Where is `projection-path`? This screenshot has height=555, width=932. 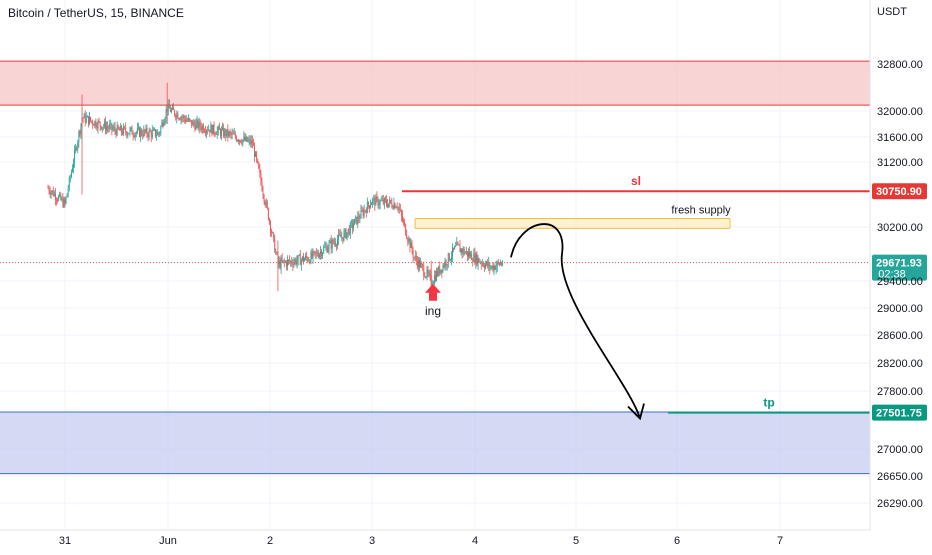 projection-path is located at coordinates (575, 321).